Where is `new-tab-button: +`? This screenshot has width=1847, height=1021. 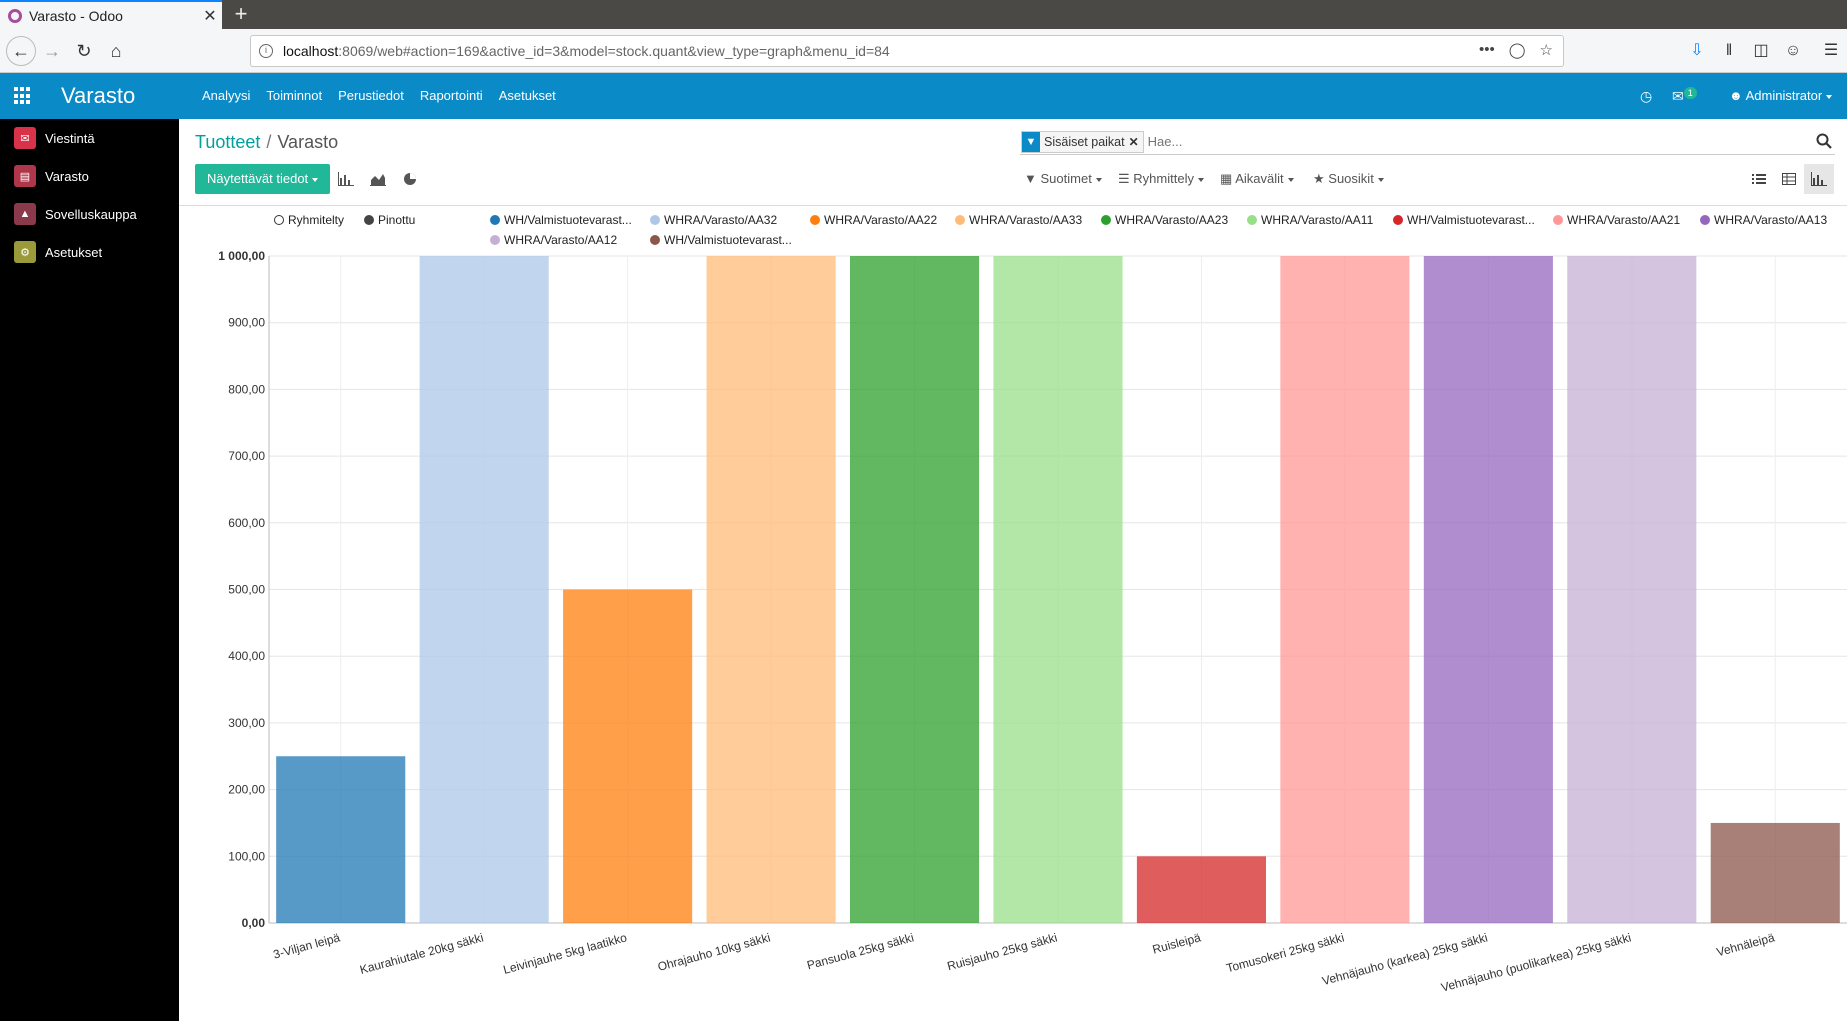
new-tab-button: + is located at coordinates (241, 13).